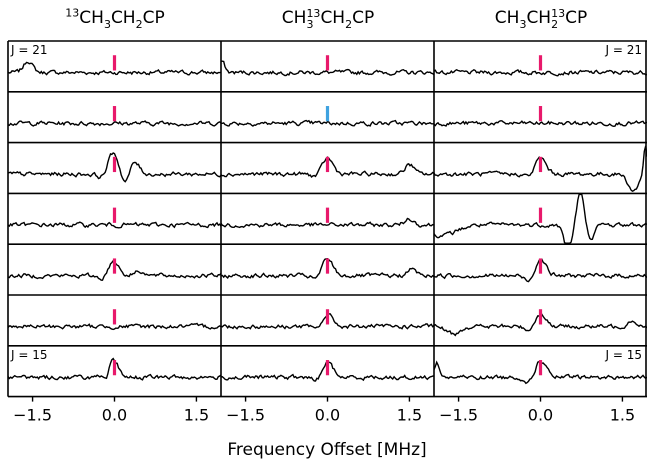 This screenshot has height=464, width=647. I want to click on spectrum-trace-r2-c1, so click(114, 123).